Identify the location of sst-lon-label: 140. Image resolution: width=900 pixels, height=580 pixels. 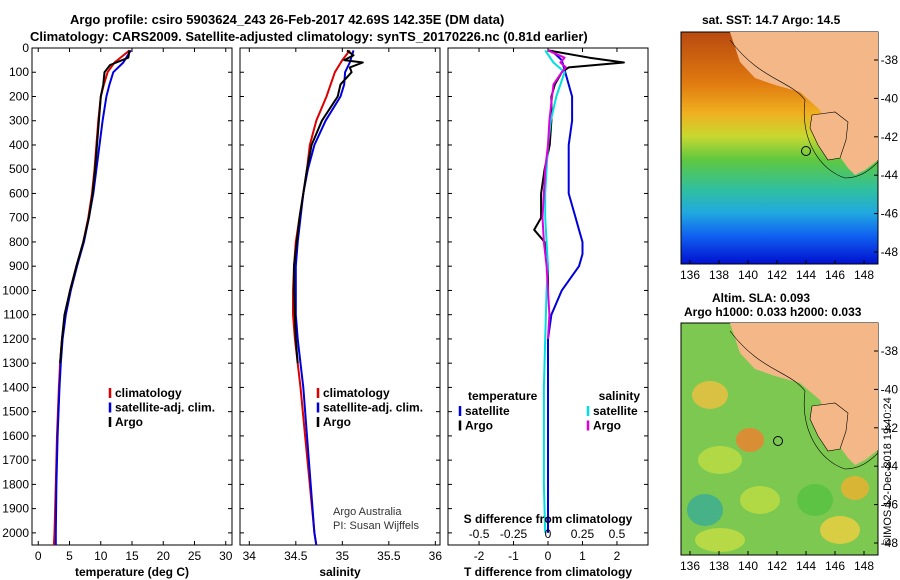
(748, 275).